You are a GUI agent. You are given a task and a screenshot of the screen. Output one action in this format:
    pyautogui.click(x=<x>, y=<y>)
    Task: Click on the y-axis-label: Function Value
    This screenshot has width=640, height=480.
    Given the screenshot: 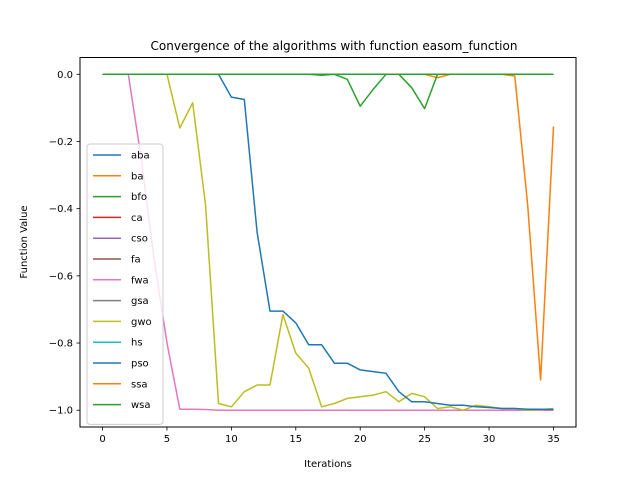 What is the action you would take?
    pyautogui.click(x=24, y=241)
    